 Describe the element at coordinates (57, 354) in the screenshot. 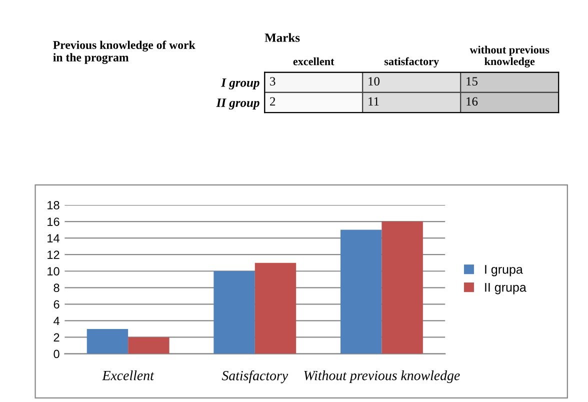

I see `y-tick-label: 0` at that location.